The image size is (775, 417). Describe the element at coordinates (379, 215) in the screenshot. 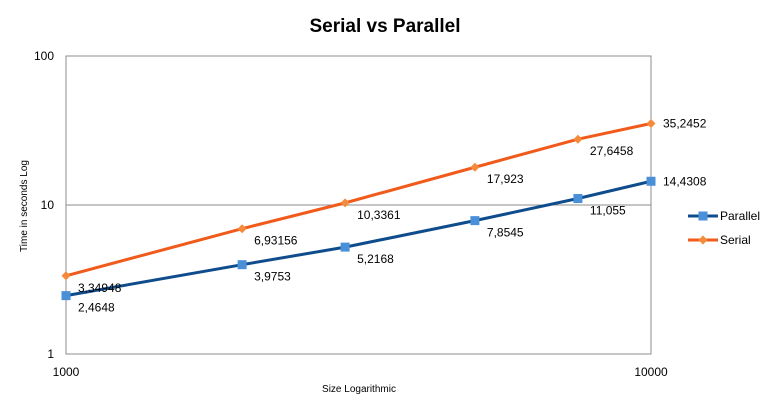

I see `data-label: 10,3361` at that location.